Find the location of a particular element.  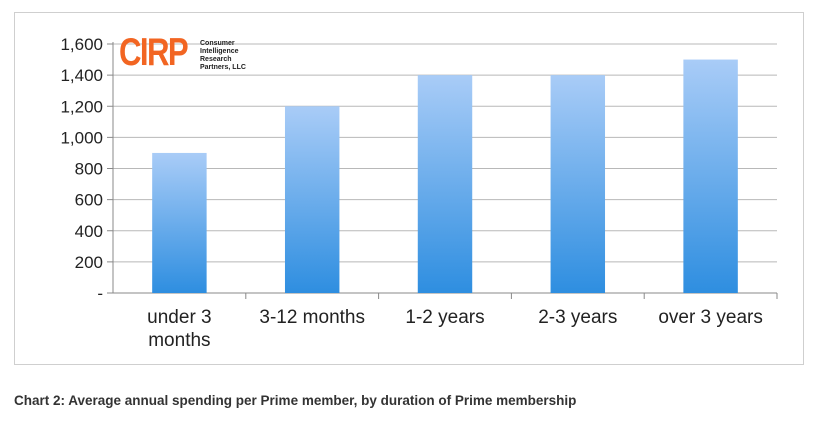

logo-line: Research is located at coordinates (216, 59).